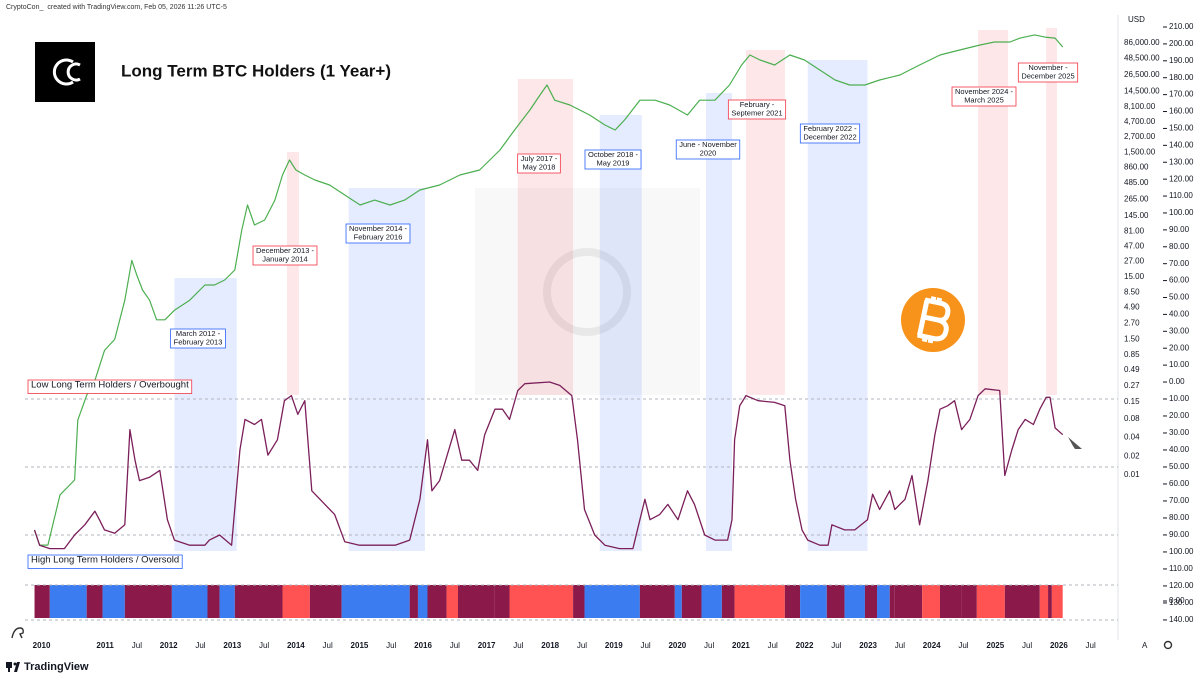 The image size is (1200, 681). Describe the element at coordinates (1132, 354) in the screenshot. I see `y-tick-label: 0.85` at that location.